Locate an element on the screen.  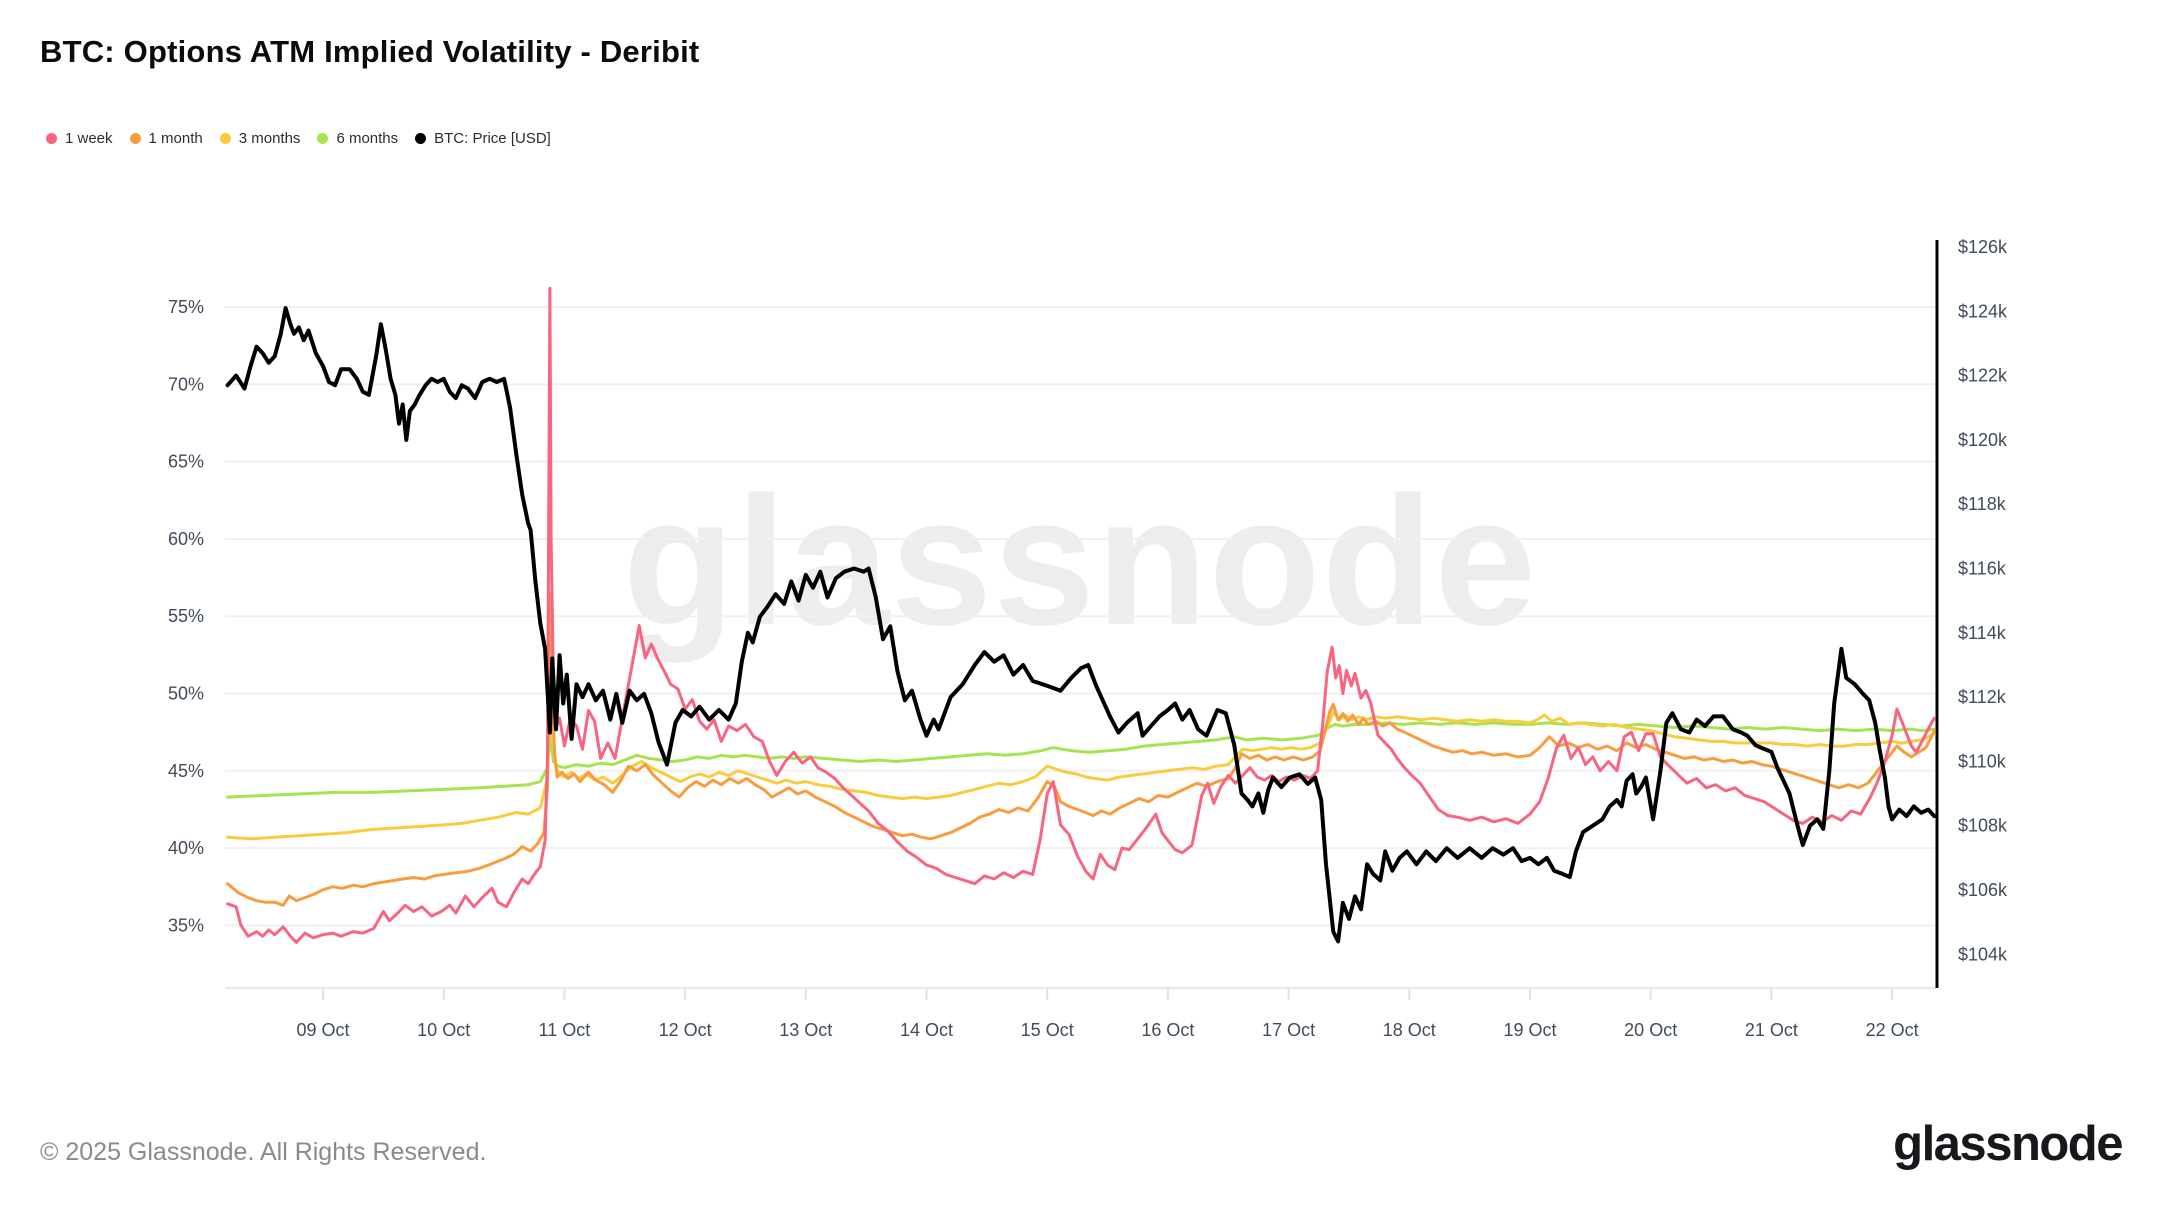
legend-item-btc-price-usd: BTC: Price [USD] is located at coordinates (483, 138).